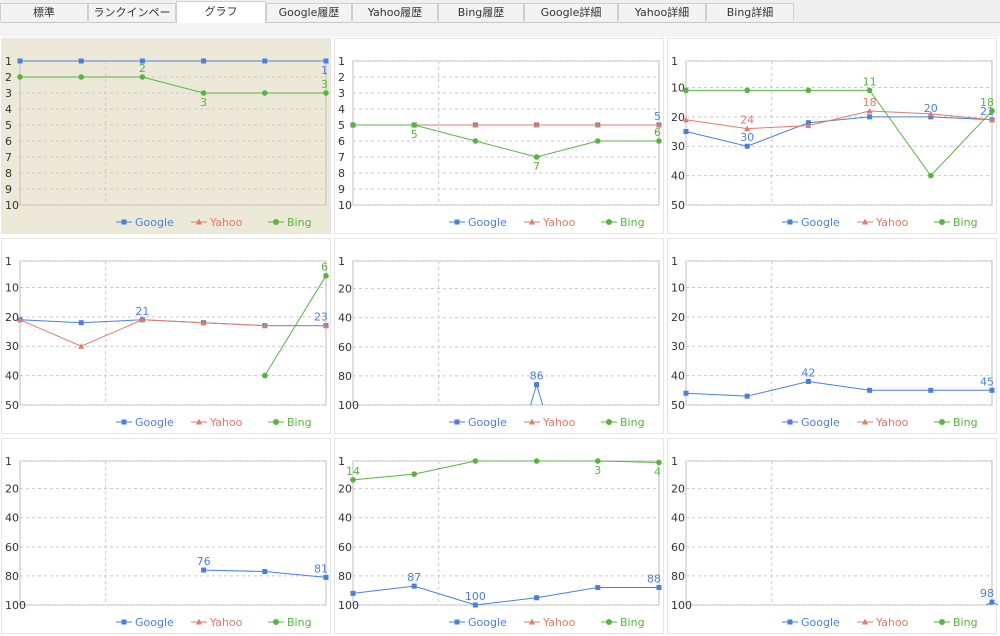  I want to click on series-line-bing, so click(839, 133).